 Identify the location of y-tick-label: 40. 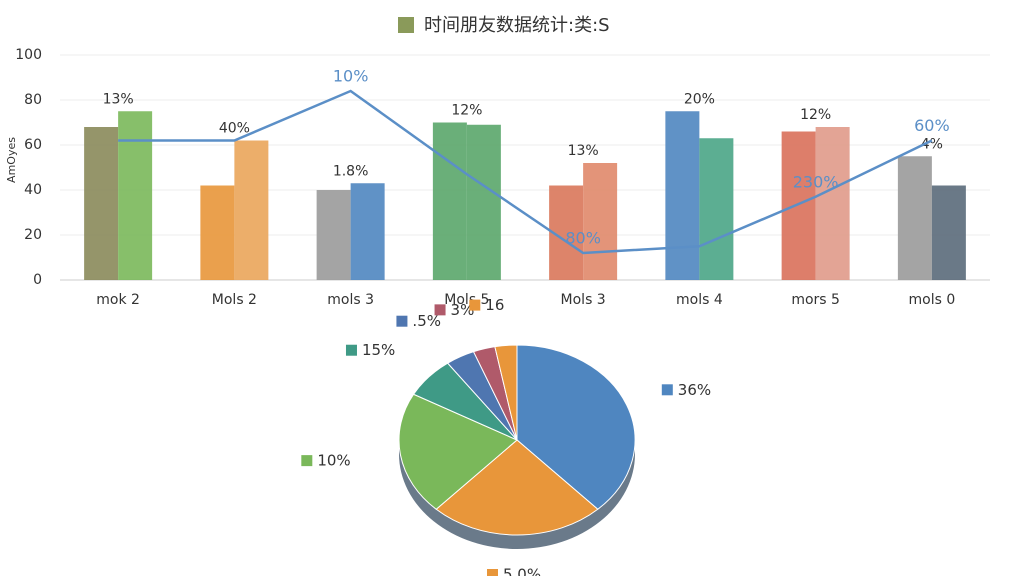
(33, 190).